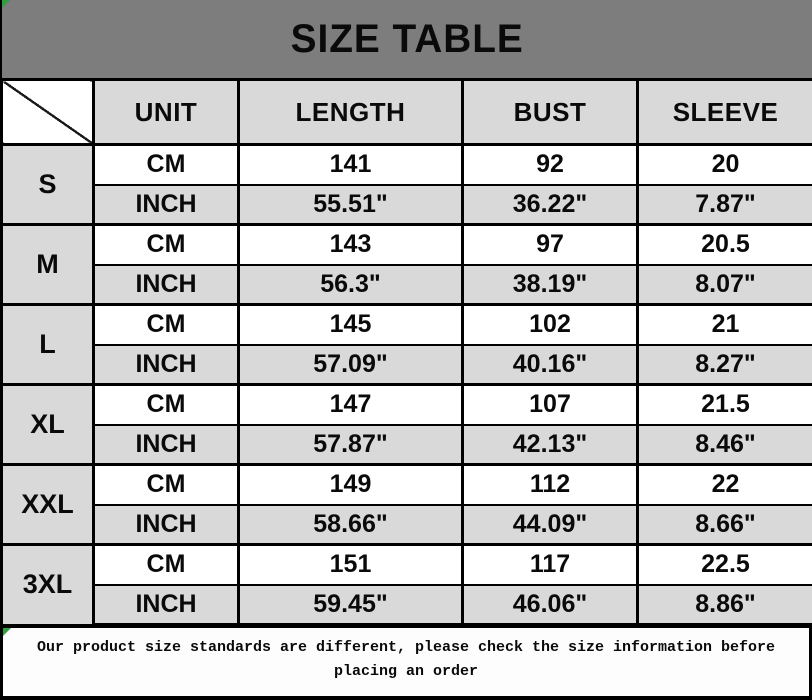 The image size is (812, 700). What do you see at coordinates (725, 605) in the screenshot?
I see `sleeve-inch-cell: 8.86"` at bounding box center [725, 605].